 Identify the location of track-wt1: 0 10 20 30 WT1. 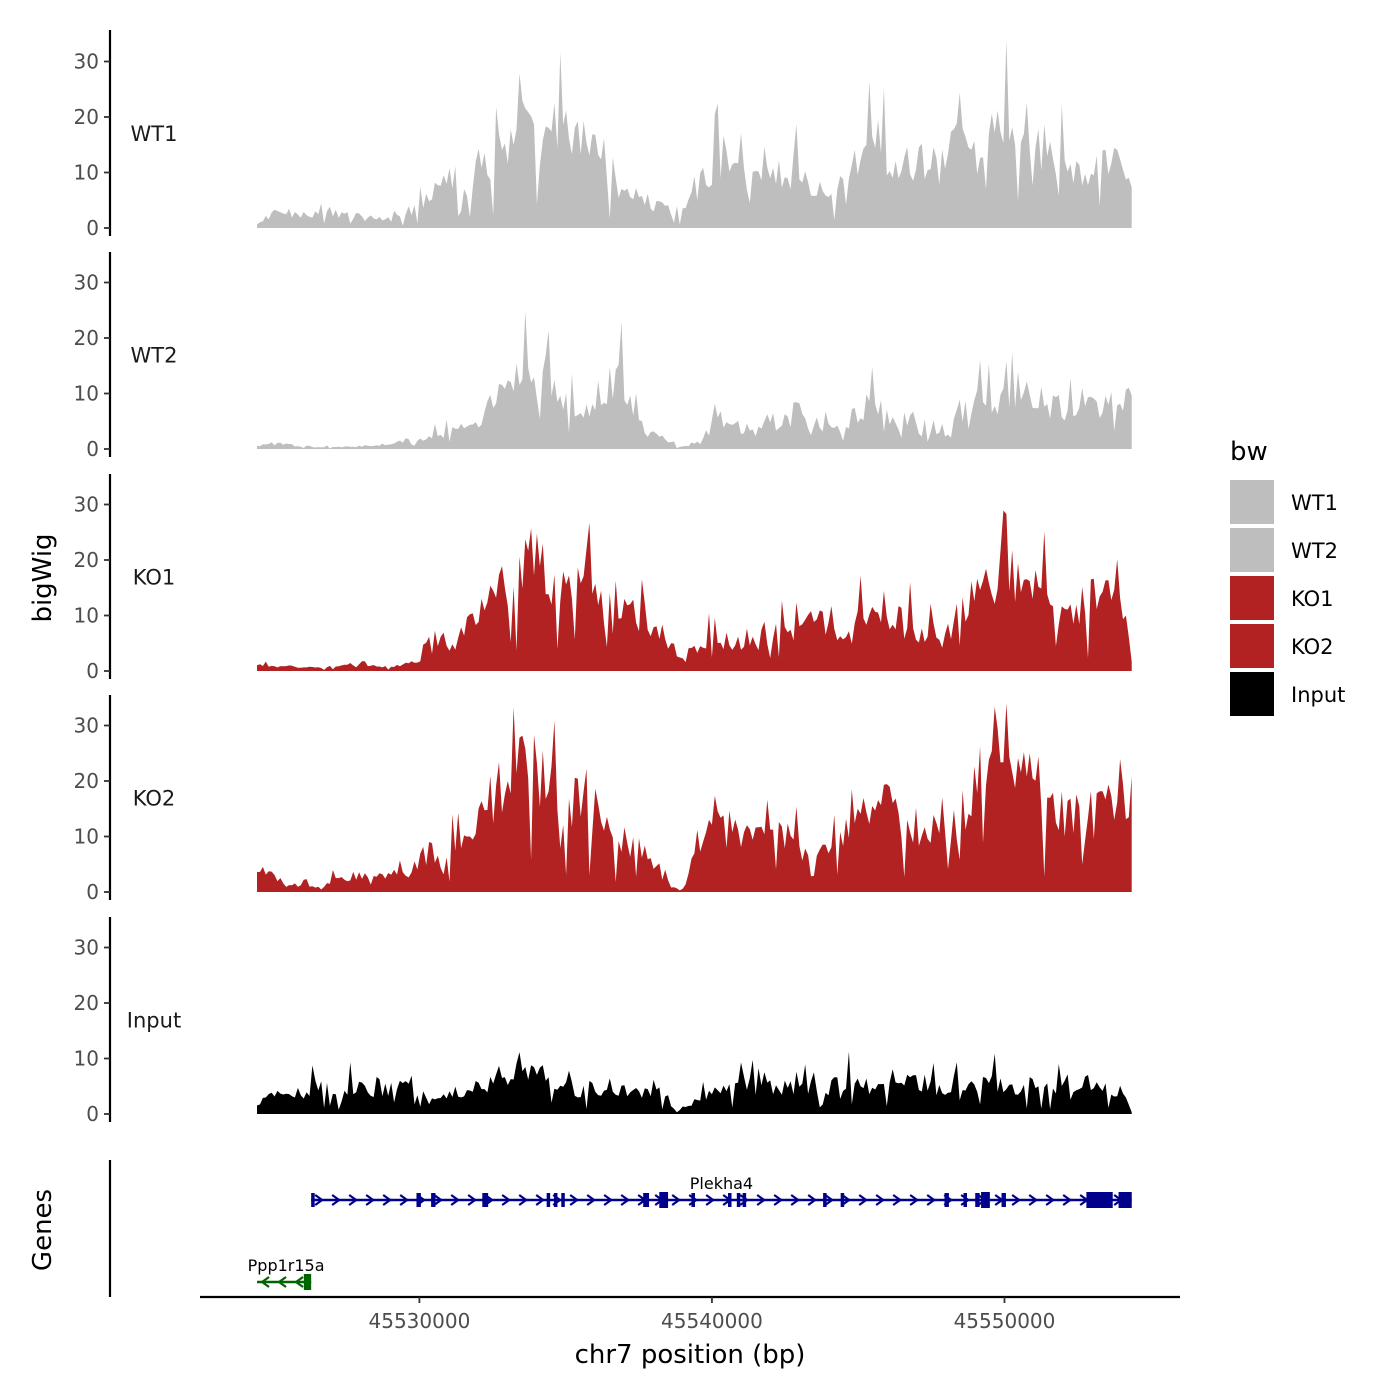
(603, 135).